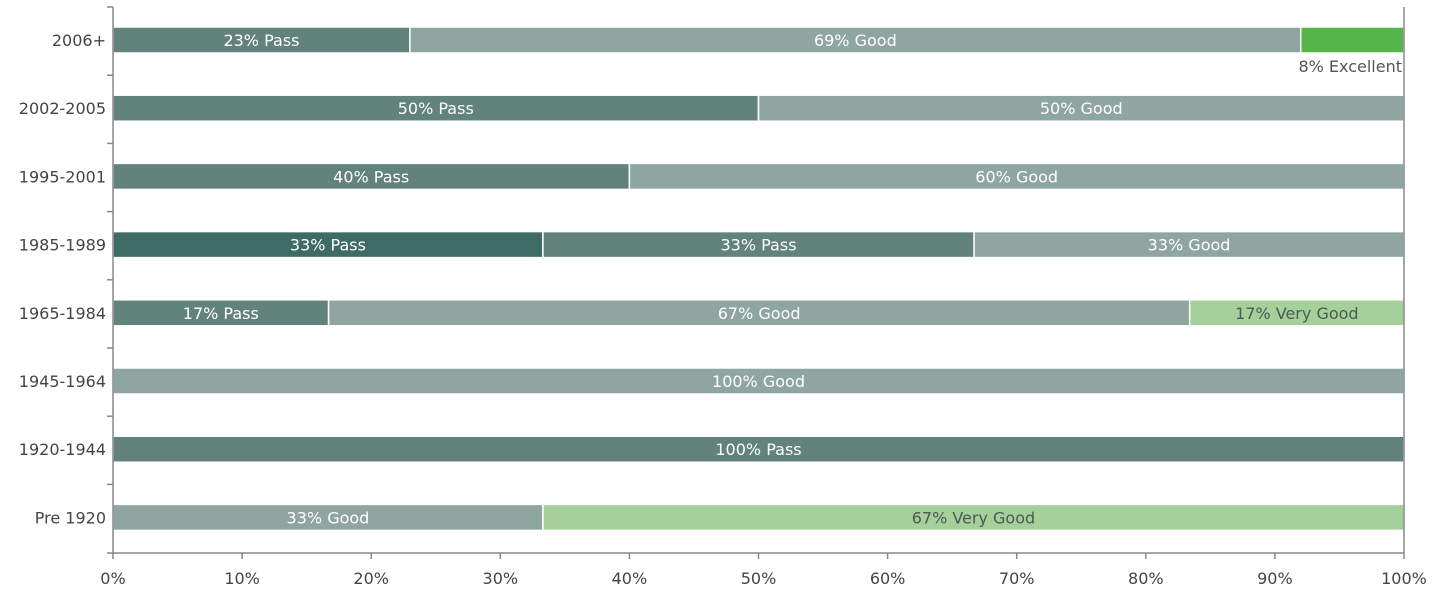 Image resolution: width=1432 pixels, height=596 pixels. I want to click on category-label: 1995-2001, so click(62, 176).